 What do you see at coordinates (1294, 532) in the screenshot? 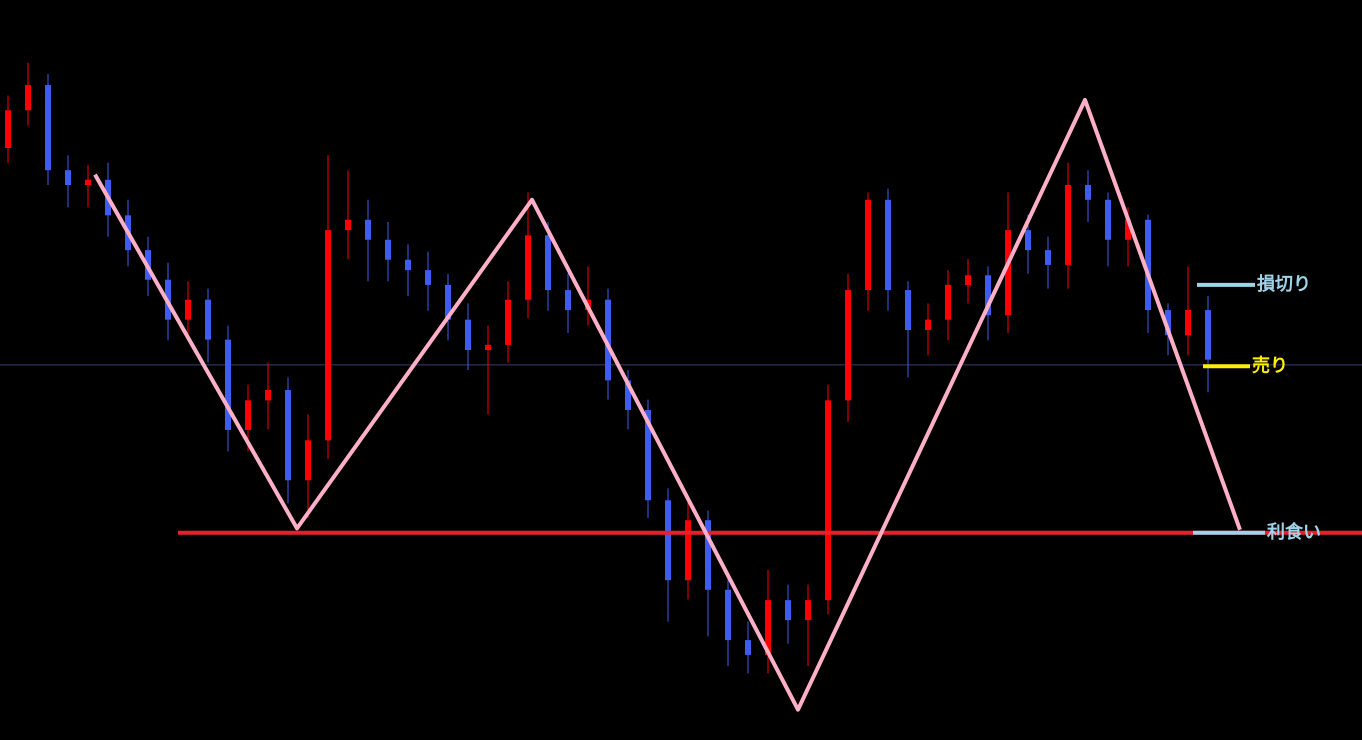
I see `level-label: 利食い` at bounding box center [1294, 532].